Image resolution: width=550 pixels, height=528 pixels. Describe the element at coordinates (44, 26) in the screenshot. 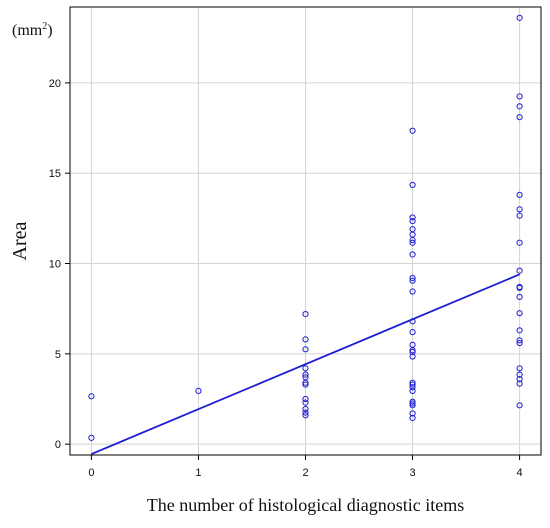

I see `y-axis-unit-superscript: 2` at that location.